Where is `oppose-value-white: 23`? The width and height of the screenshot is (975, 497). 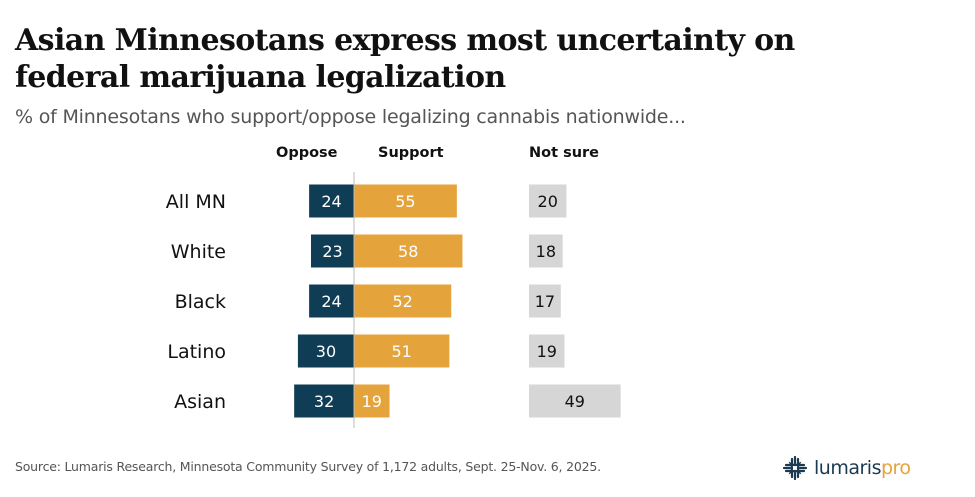 oppose-value-white: 23 is located at coordinates (332, 251).